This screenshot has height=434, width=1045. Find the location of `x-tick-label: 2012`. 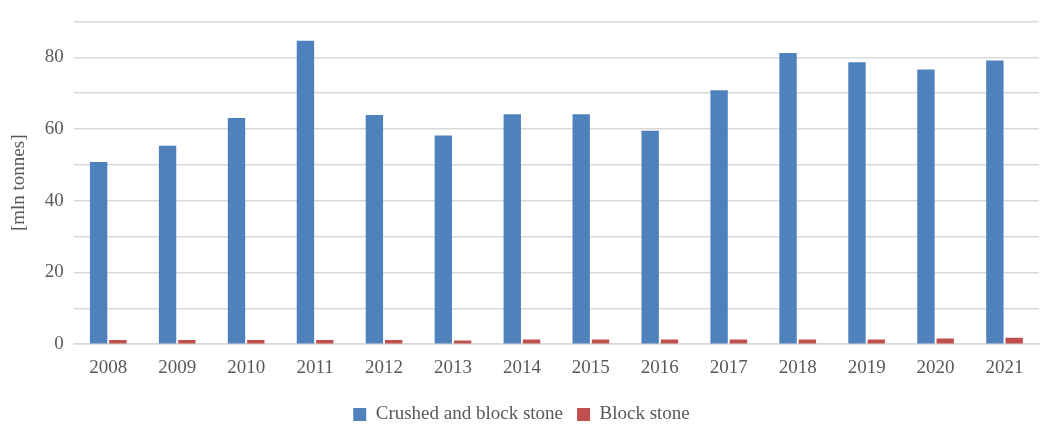

x-tick-label: 2012 is located at coordinates (384, 366).